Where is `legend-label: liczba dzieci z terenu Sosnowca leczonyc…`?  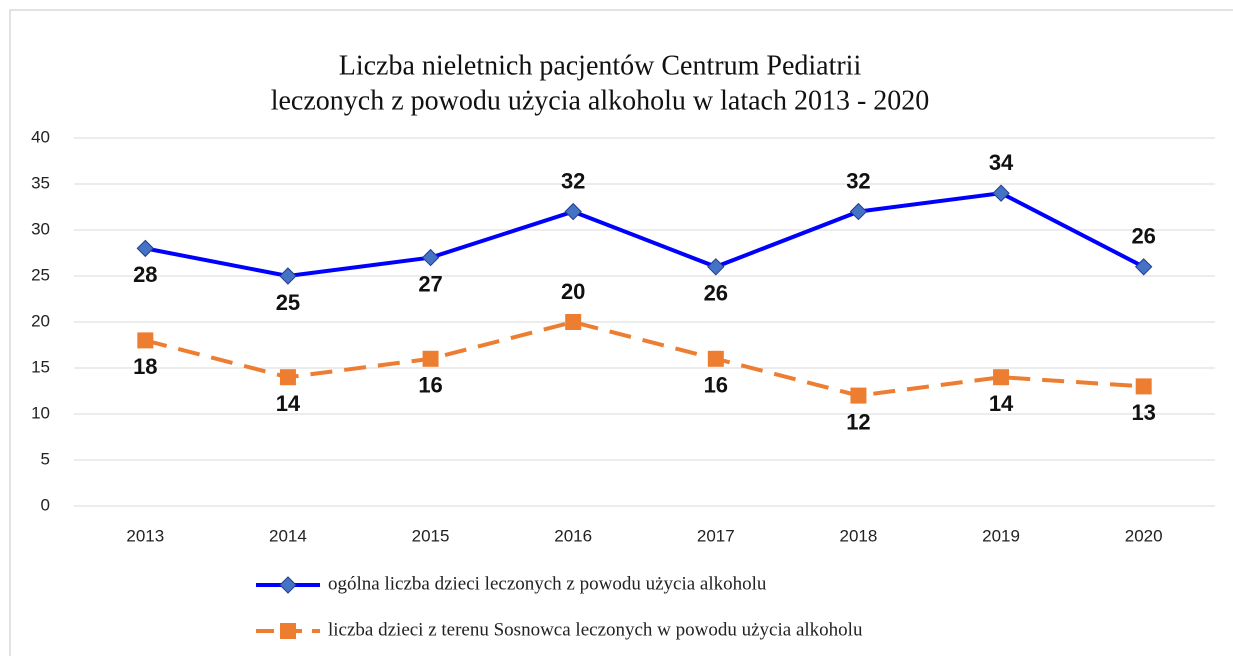
legend-label: liczba dzieci z terenu Sosnowca leczonyc… is located at coordinates (595, 629).